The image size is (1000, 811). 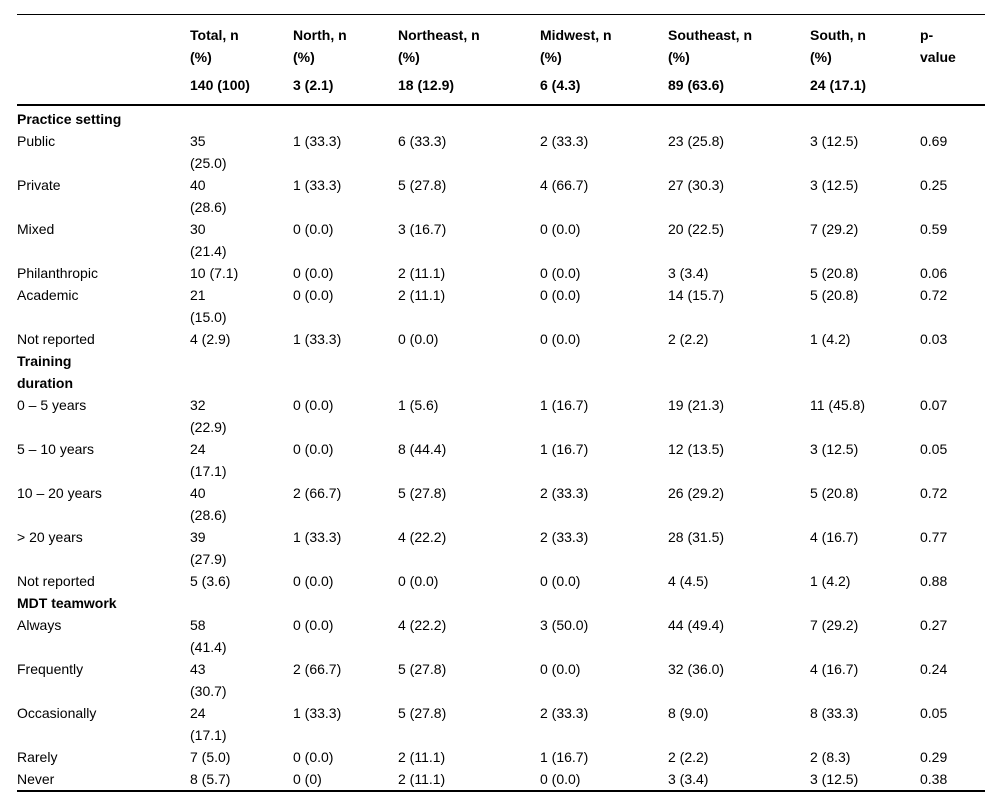 I want to click on cell-total: 35 (25.0), so click(x=208, y=152).